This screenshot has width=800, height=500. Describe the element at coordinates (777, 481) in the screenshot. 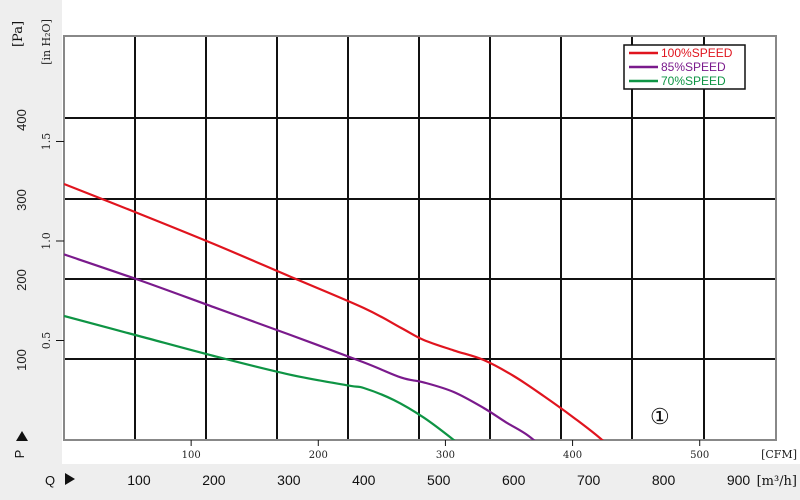

I see `m3h-unit-label: [m³/h]` at that location.